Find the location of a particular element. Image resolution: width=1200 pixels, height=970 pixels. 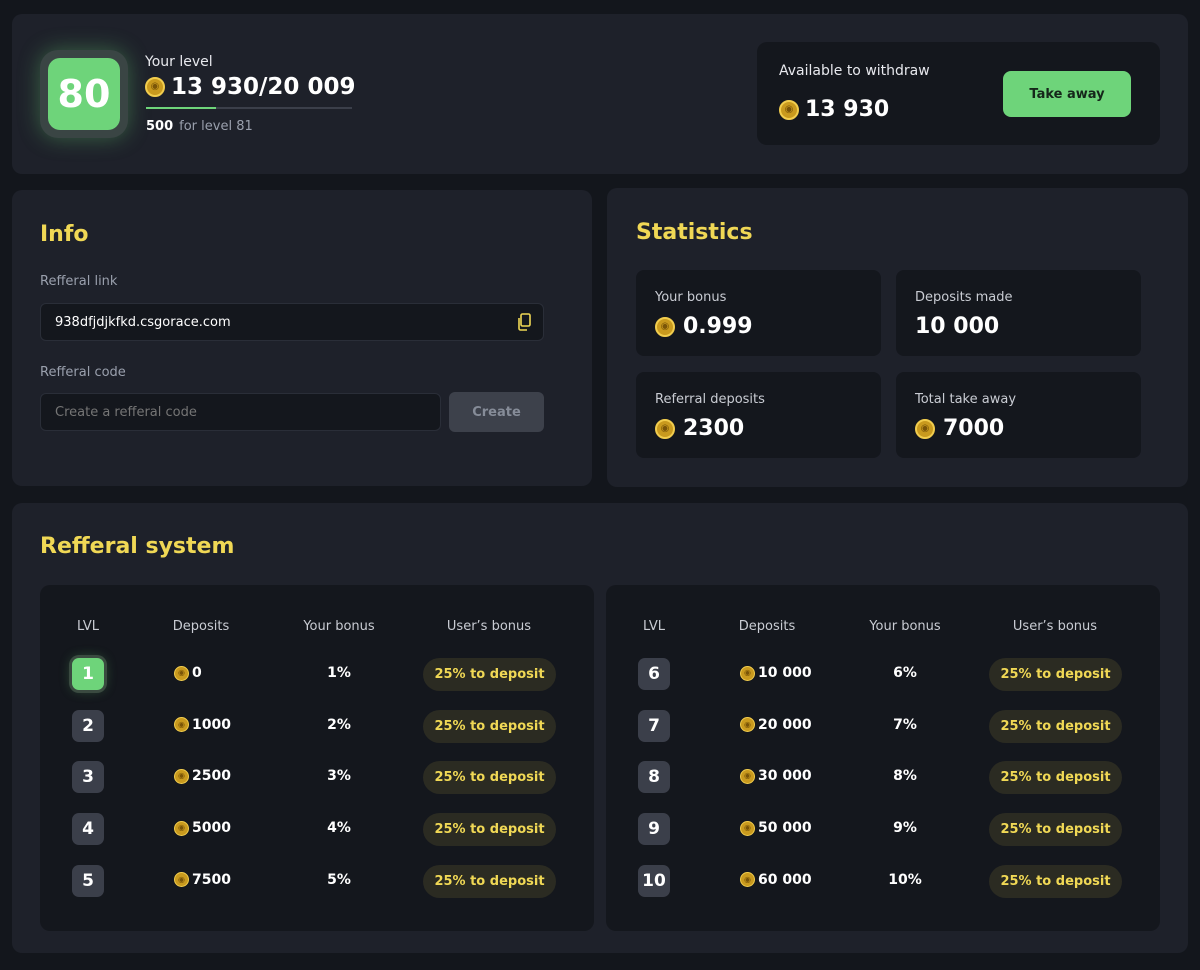

level-cell: 10 is located at coordinates (654, 880).